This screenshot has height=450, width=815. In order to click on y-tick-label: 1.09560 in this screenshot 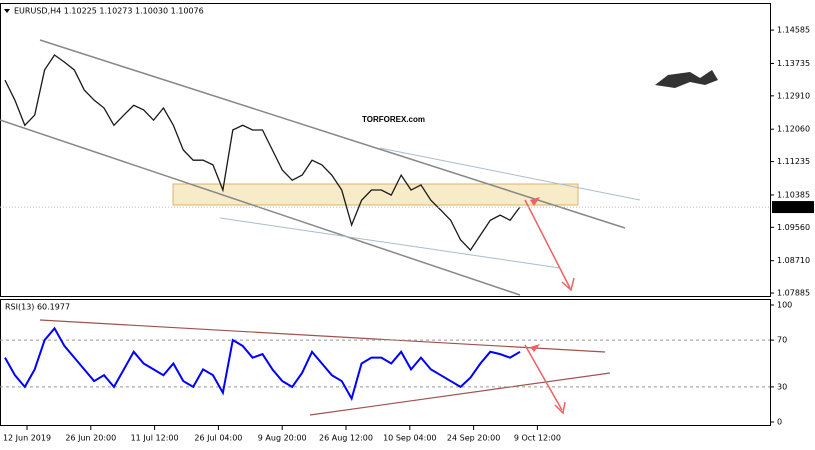, I will do `click(793, 227)`.